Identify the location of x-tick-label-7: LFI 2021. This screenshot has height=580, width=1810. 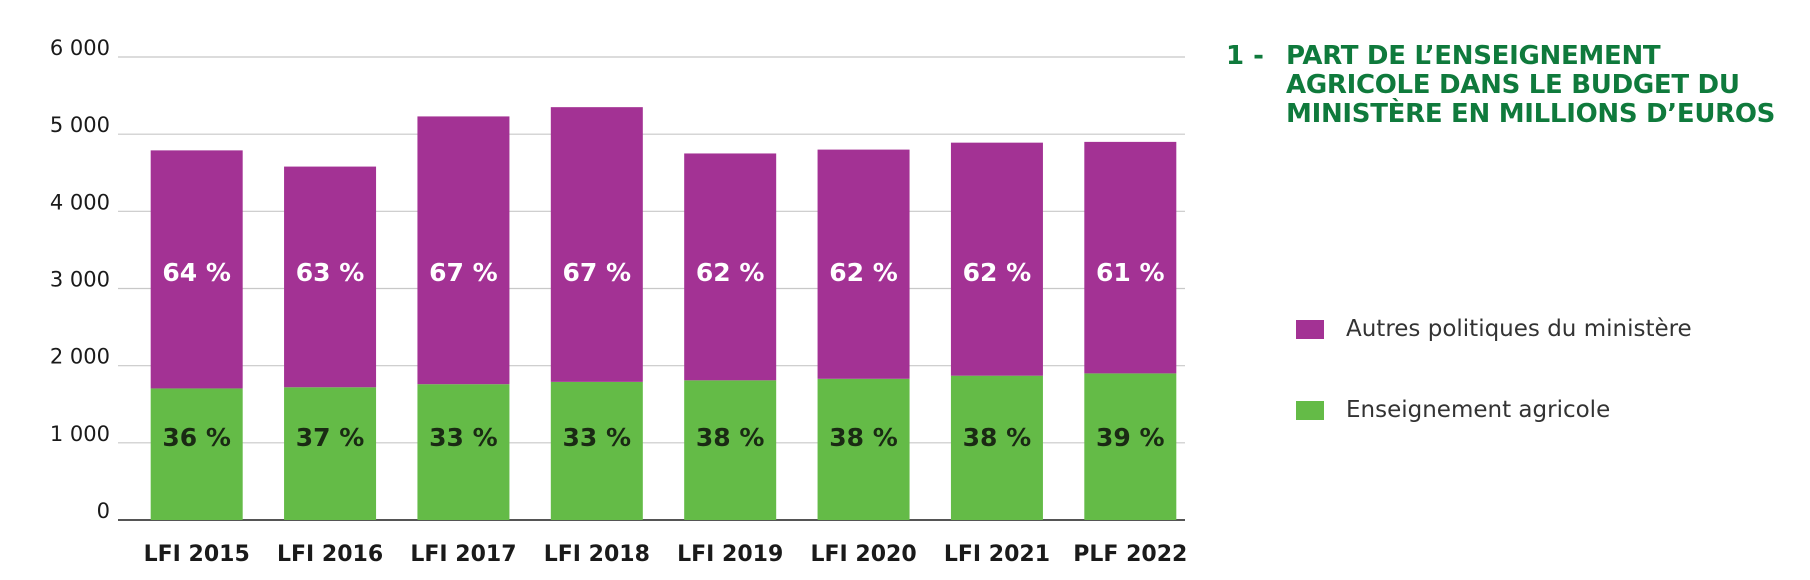
(997, 554).